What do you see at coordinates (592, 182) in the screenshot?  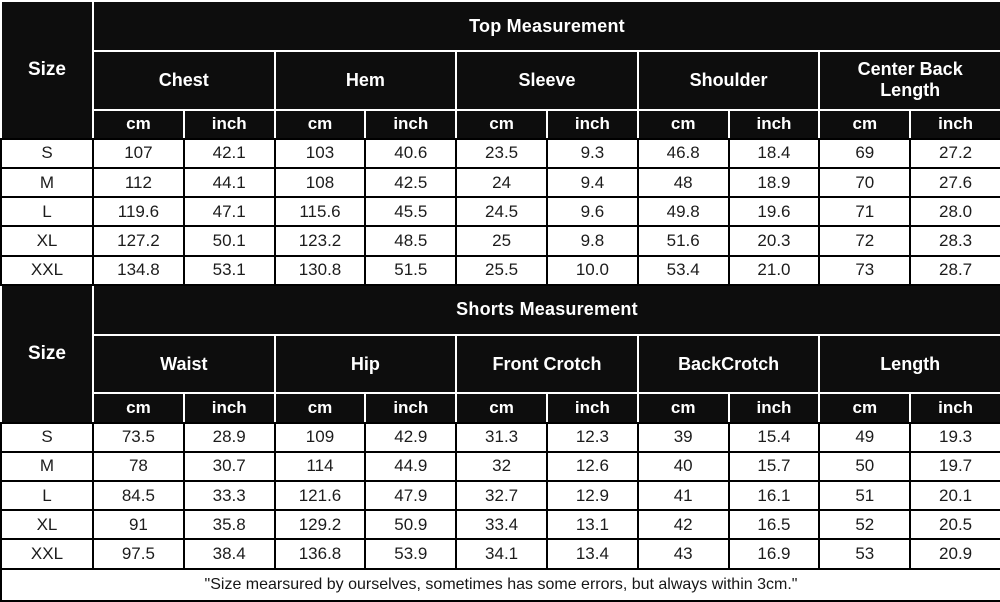 I see `value-cell: 9.4` at bounding box center [592, 182].